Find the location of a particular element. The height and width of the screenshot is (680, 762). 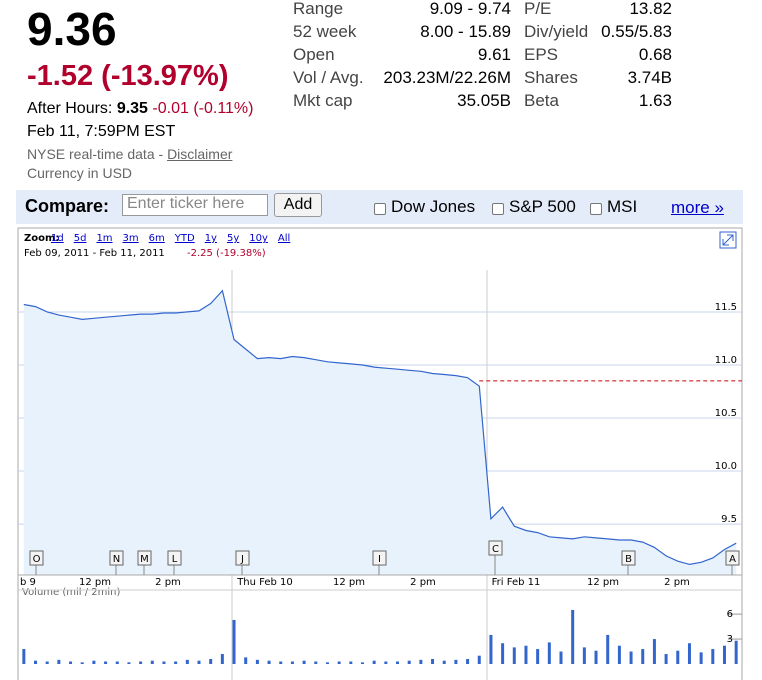

y-tick-label: 11.0 is located at coordinates (726, 360).